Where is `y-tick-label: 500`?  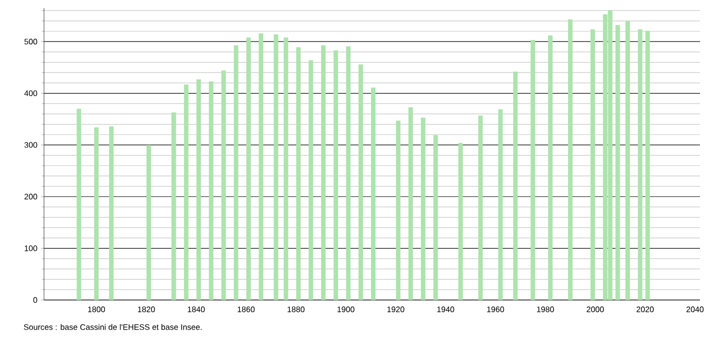
y-tick-label: 500 is located at coordinates (31, 41).